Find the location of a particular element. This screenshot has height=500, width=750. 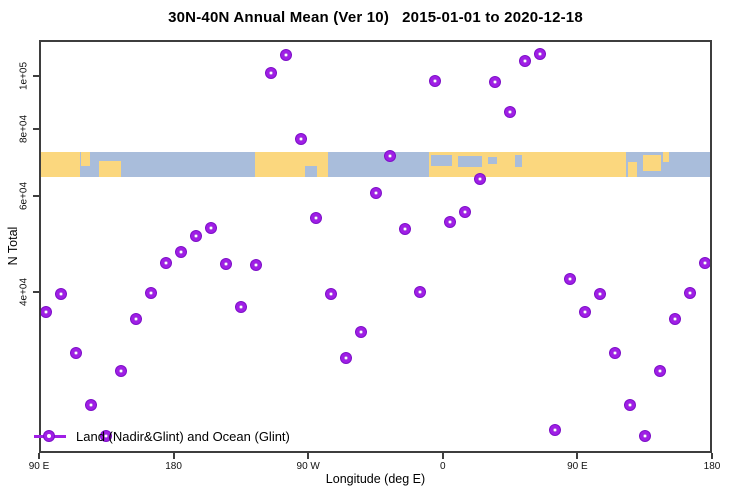

x-tick-label: 0 is located at coordinates (443, 466).